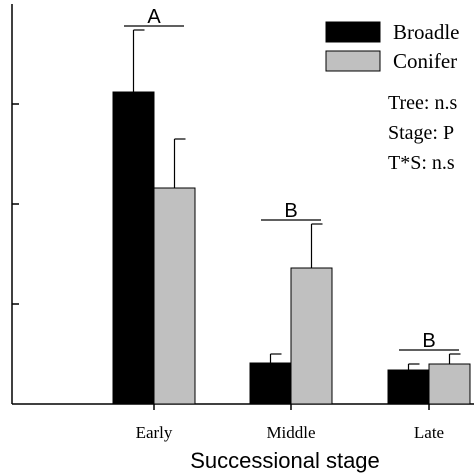 Image resolution: width=474 pixels, height=474 pixels. What do you see at coordinates (426, 32) in the screenshot?
I see `legend-label: Broadle` at bounding box center [426, 32].